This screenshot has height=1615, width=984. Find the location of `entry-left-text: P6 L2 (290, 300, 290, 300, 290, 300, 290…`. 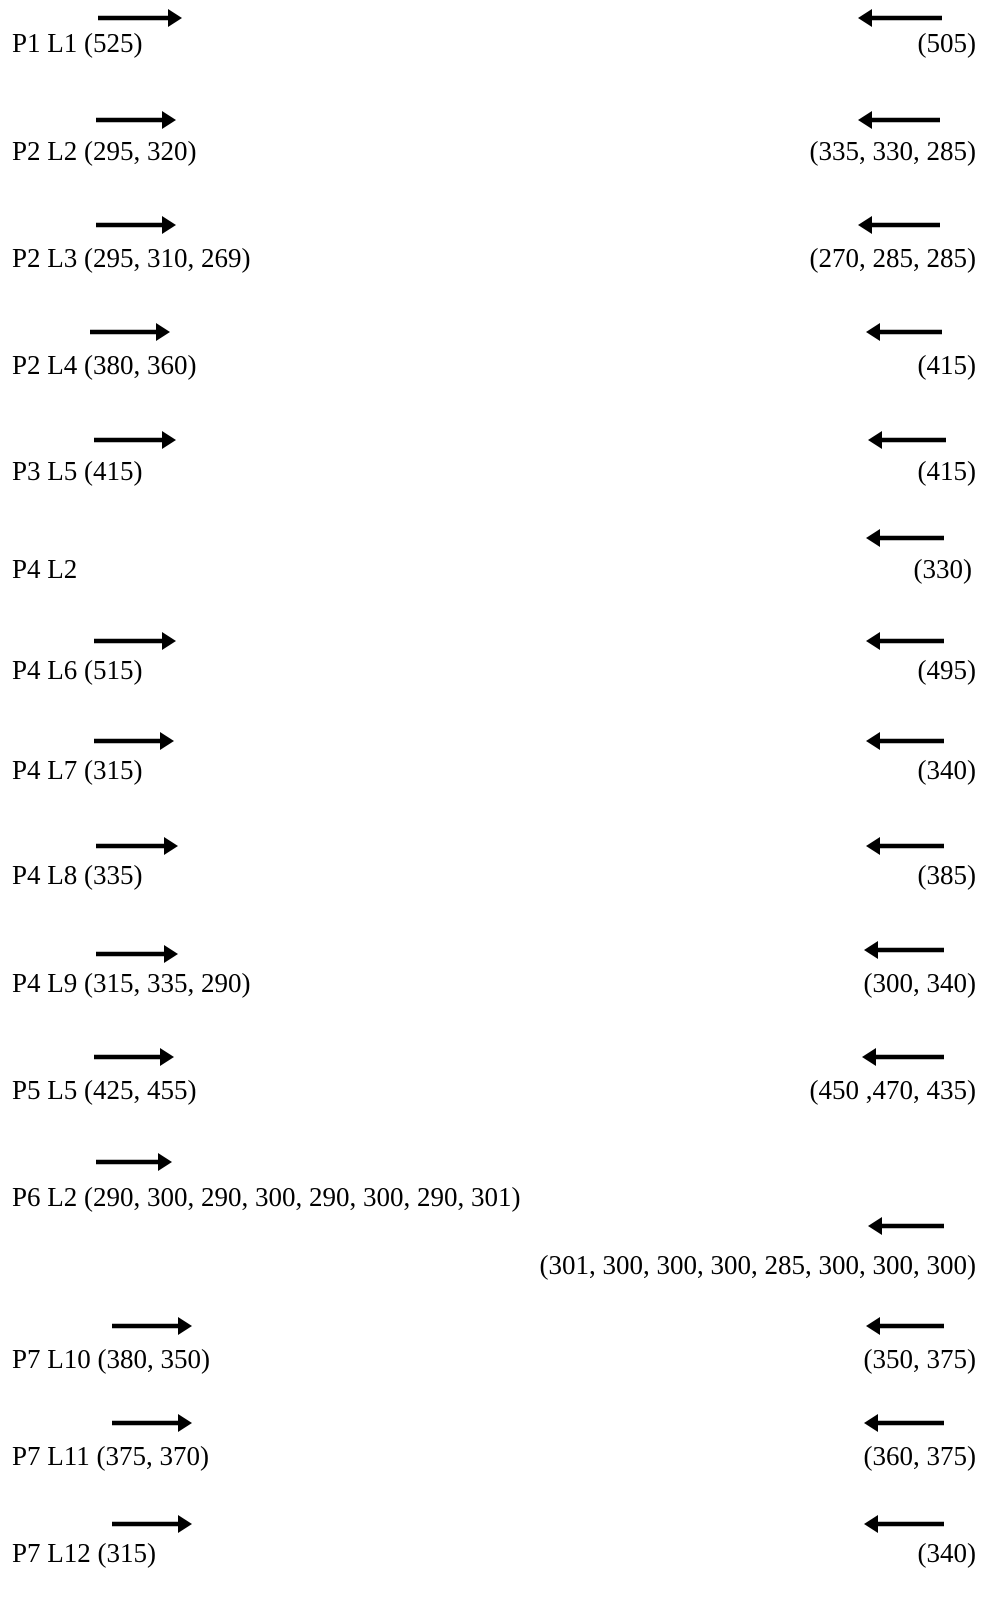

entry-left-text: P6 L2 (290, 300, 290, 300, 290, 300, 290… is located at coordinates (266, 1197).